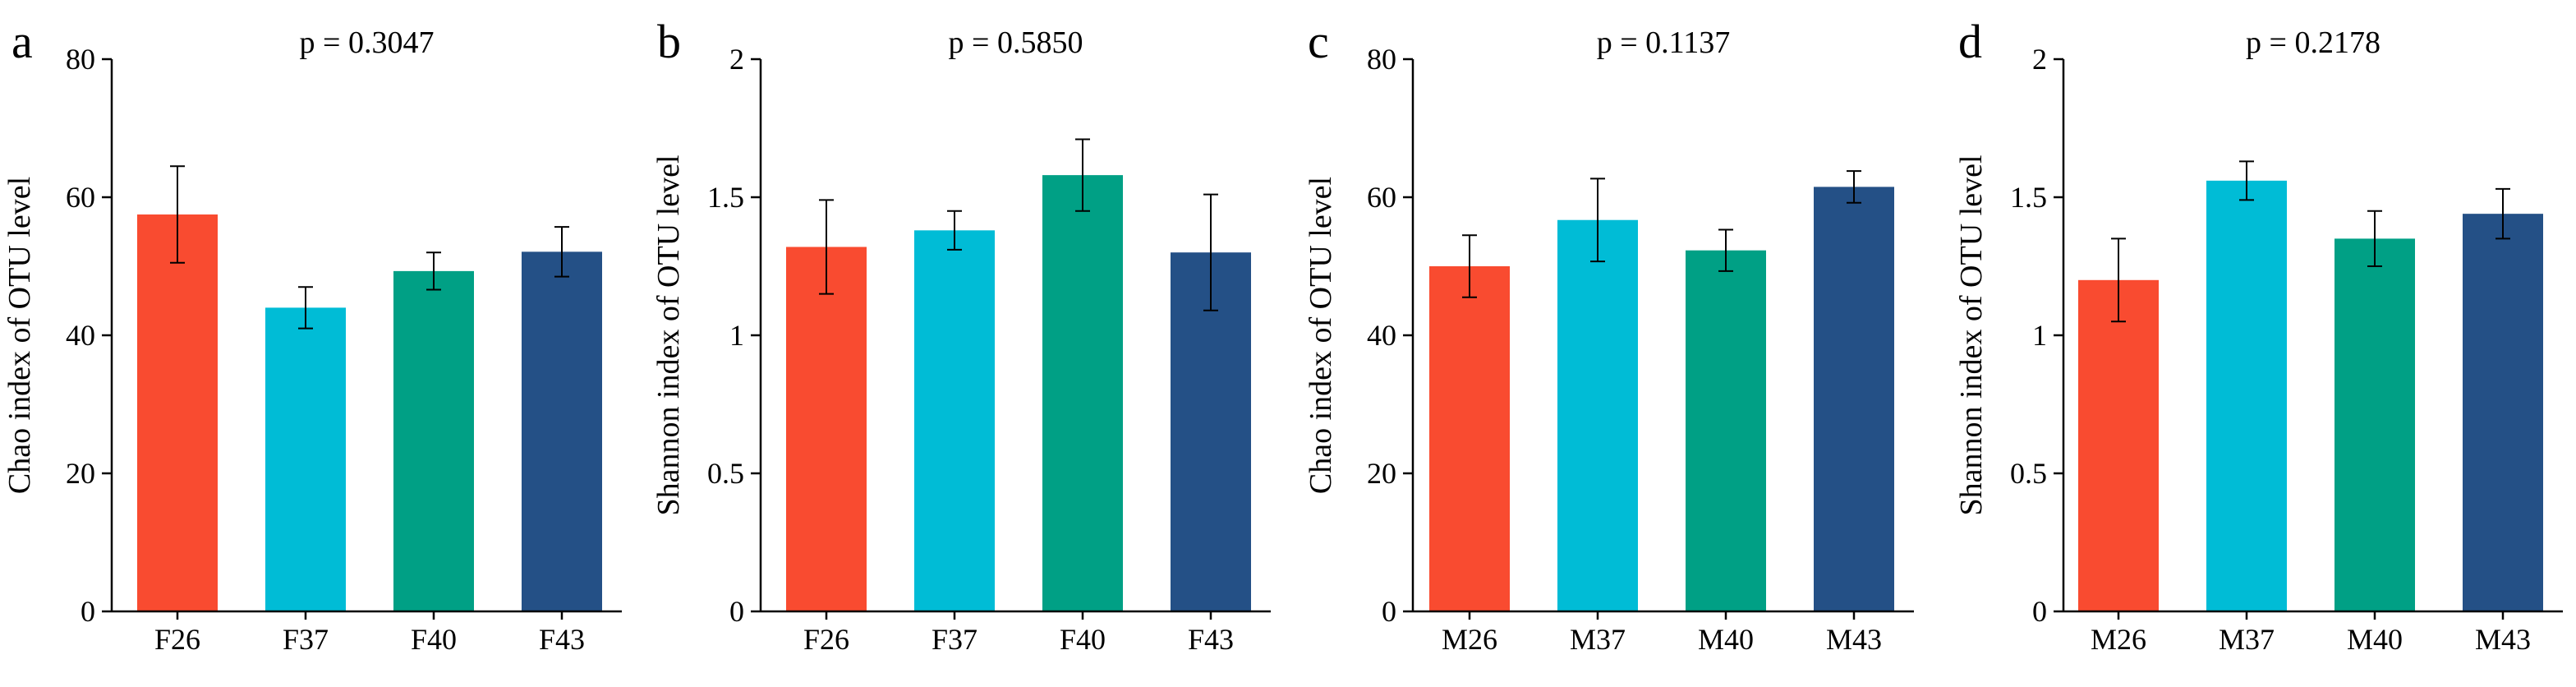  Describe the element at coordinates (1726, 639) in the screenshot. I see `chart-c-xtick-label-M40: M40` at that location.